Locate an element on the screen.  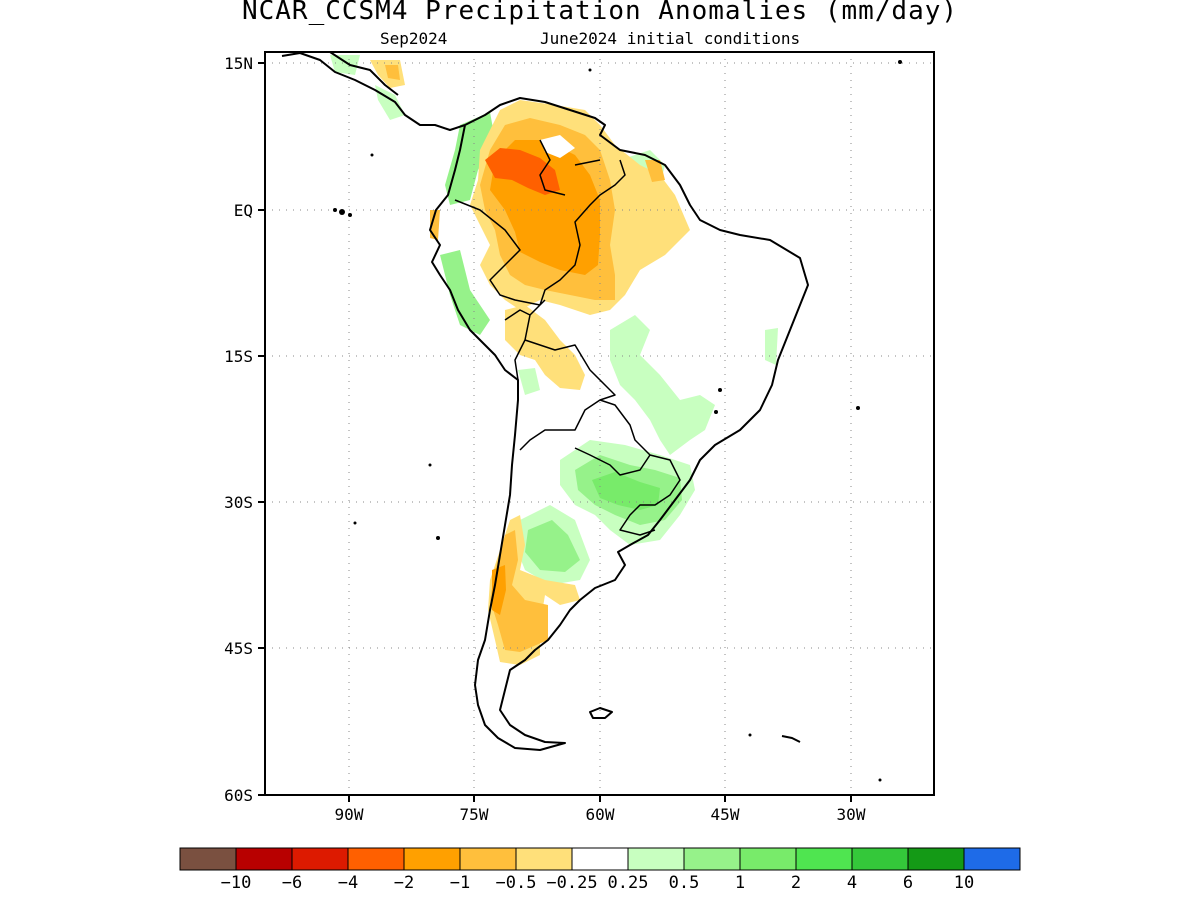
colorbar-label: 2 is located at coordinates (796, 883).